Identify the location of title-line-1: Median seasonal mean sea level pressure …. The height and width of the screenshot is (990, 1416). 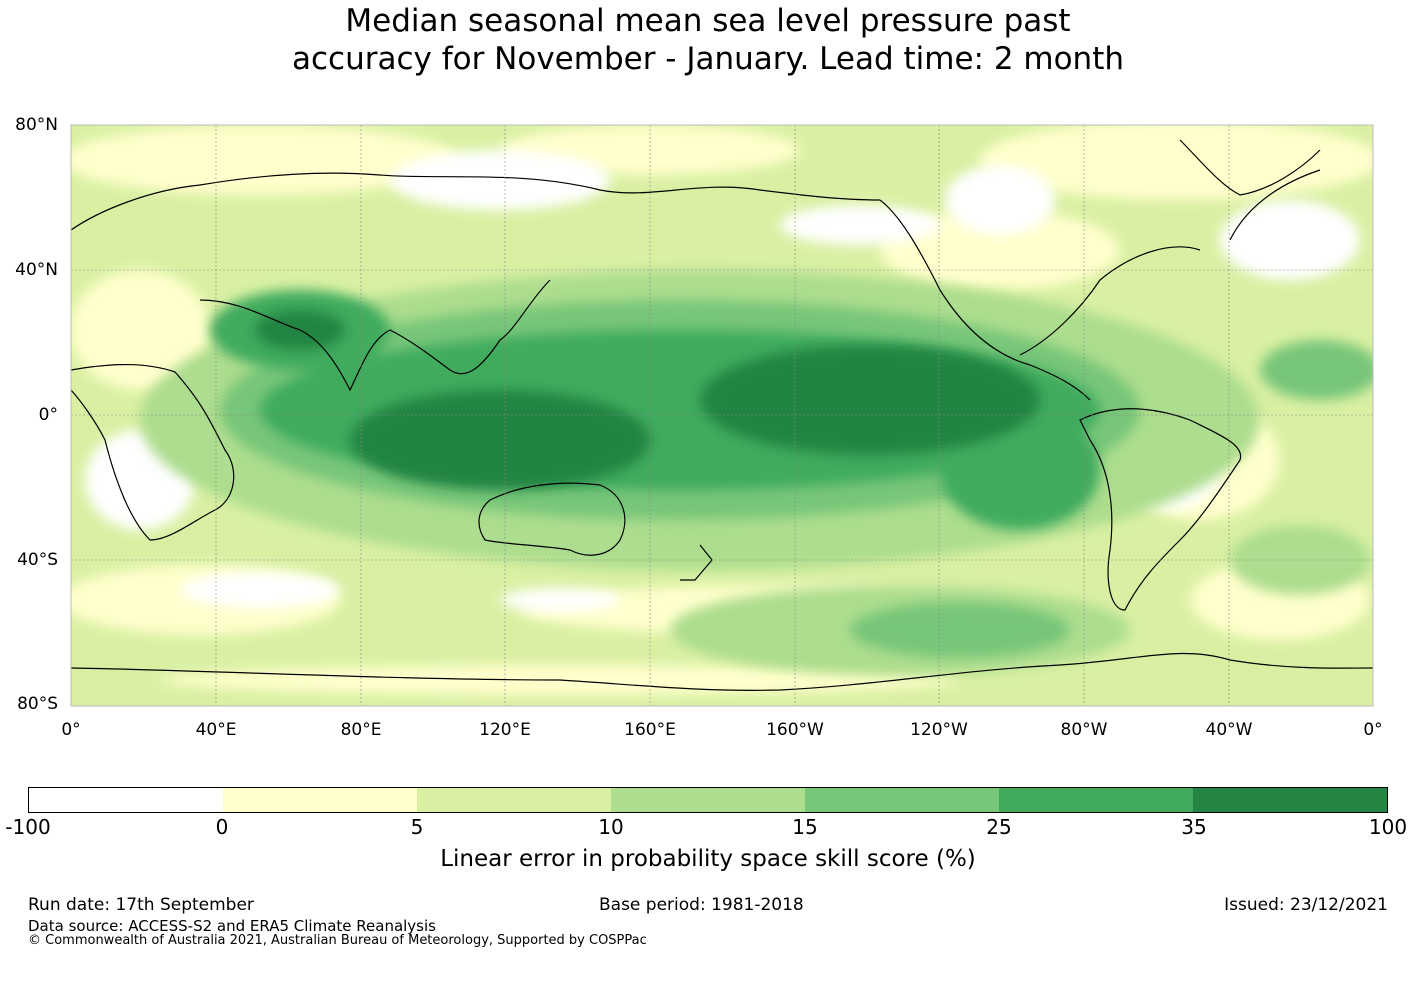
(708, 21).